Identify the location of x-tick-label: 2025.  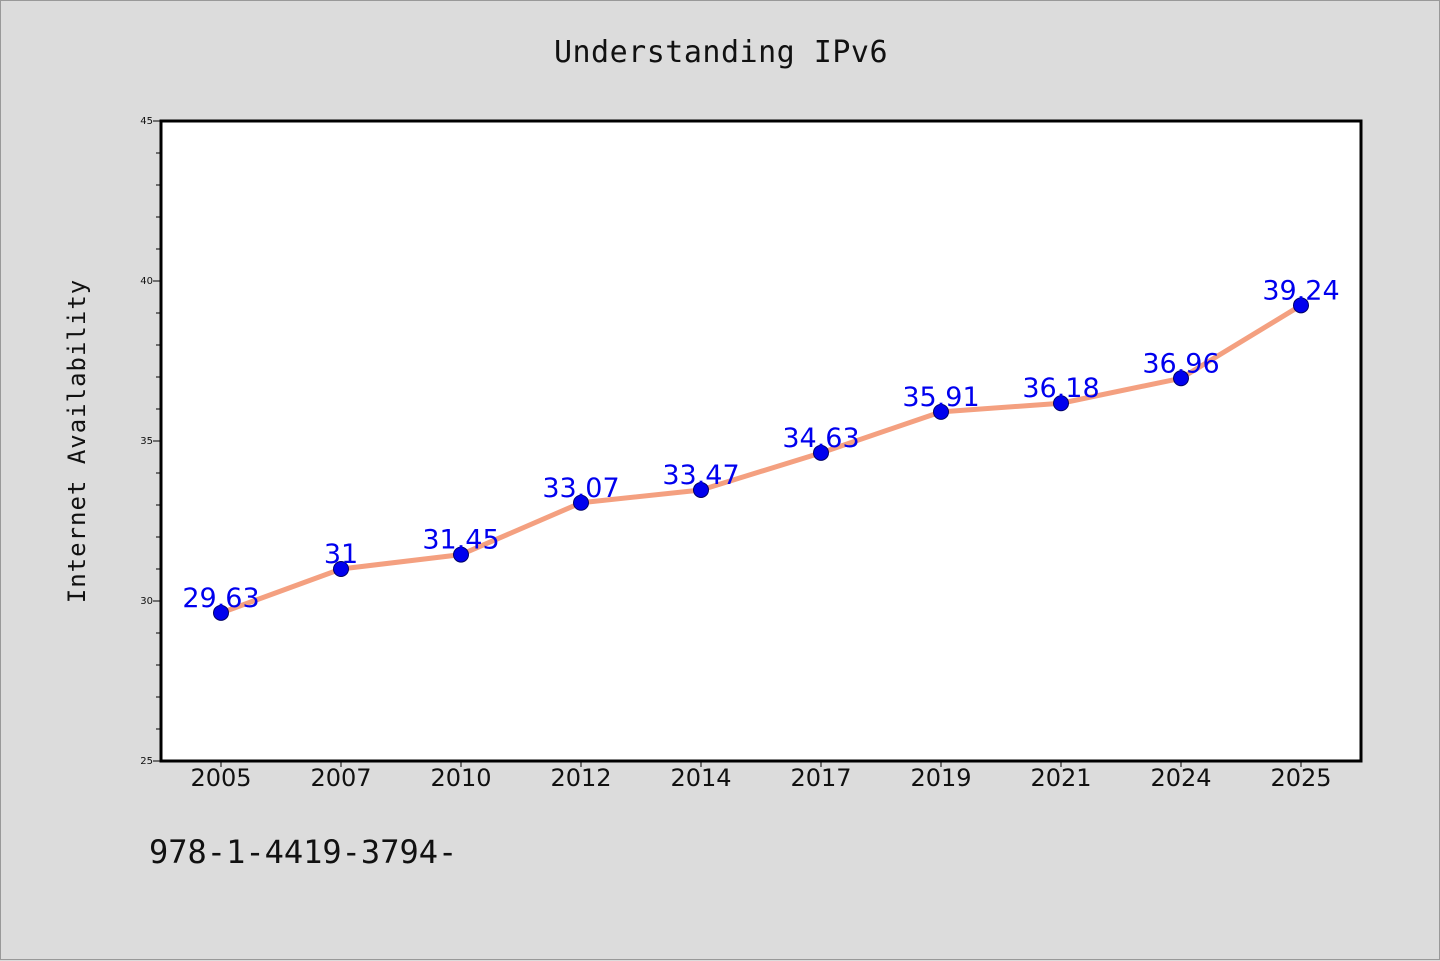
(1300, 778).